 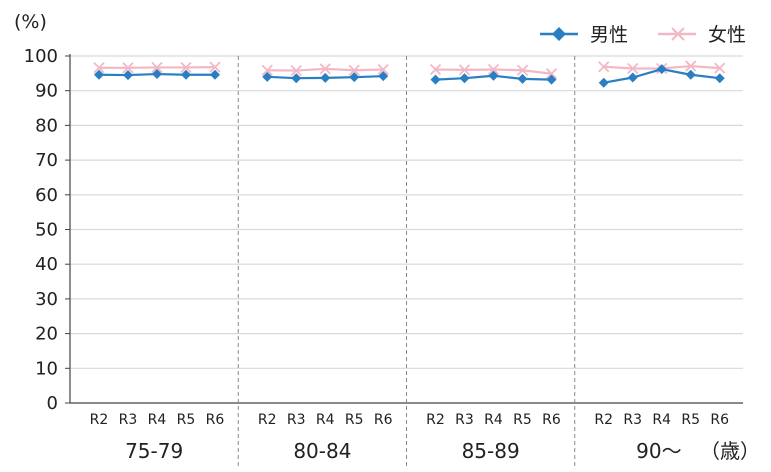 What do you see at coordinates (322, 451) in the screenshot?
I see `group-label: 80-84` at bounding box center [322, 451].